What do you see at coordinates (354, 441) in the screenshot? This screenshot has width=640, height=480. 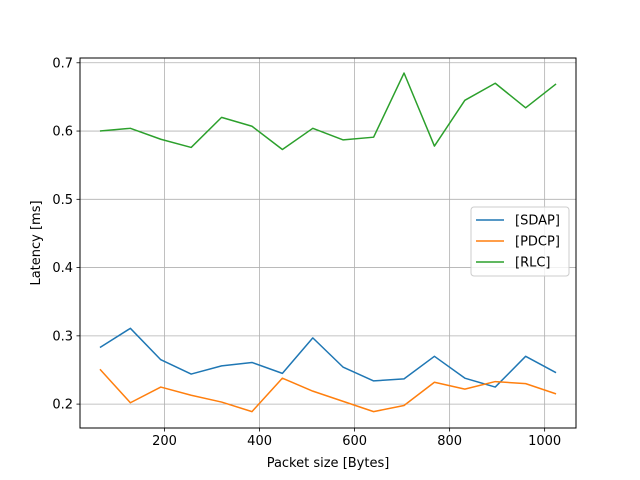 I see `x-tick-label: 600` at bounding box center [354, 441].